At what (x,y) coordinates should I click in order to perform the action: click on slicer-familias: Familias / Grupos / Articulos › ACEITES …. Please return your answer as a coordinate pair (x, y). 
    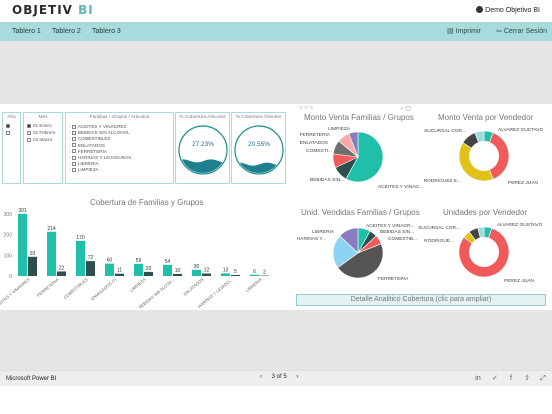
    Looking at the image, I should click on (119, 148).